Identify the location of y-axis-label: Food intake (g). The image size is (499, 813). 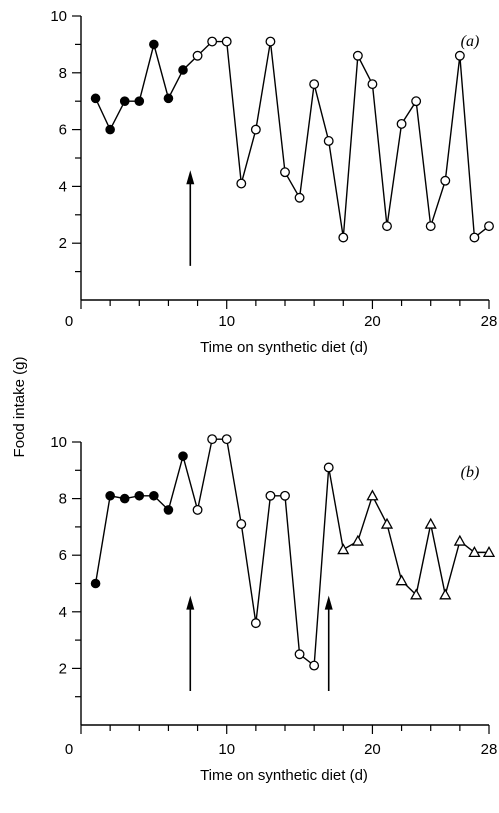
(19, 407).